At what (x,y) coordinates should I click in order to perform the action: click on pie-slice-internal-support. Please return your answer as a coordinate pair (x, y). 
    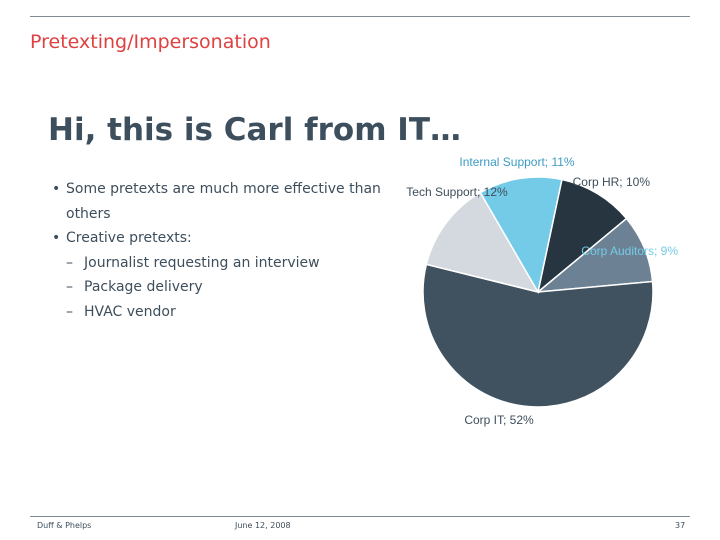
    Looking at the image, I should click on (521, 235).